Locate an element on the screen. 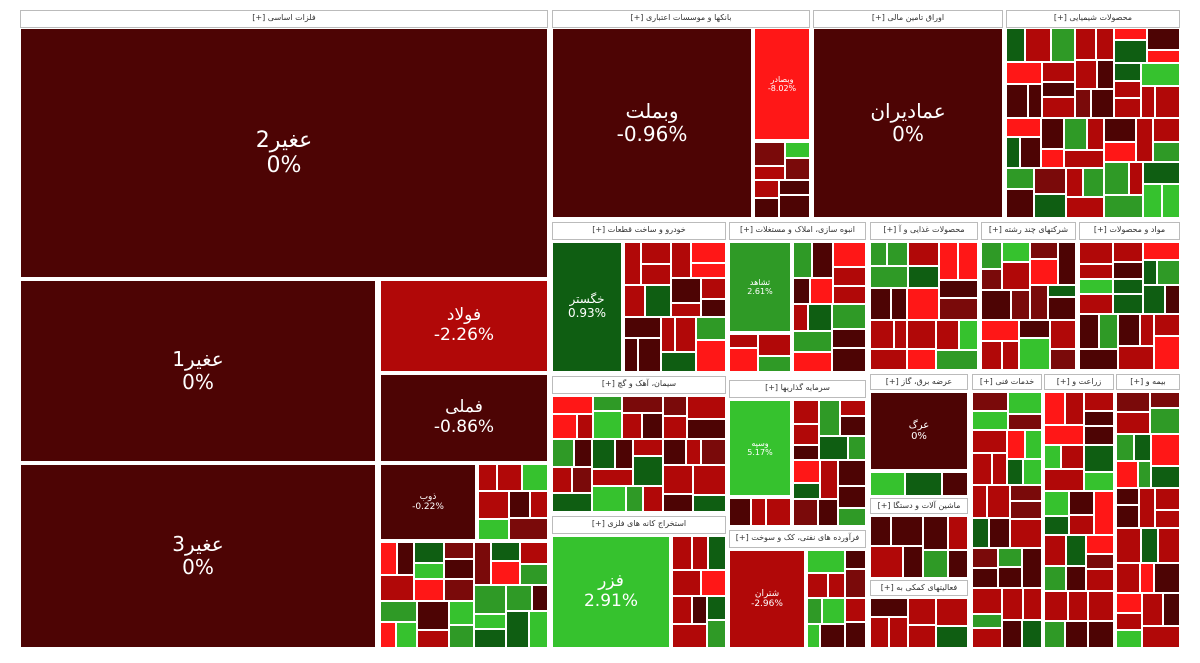 The image size is (1200, 663). sector-header: محصولات شیمیایی [+] is located at coordinates (1093, 19).